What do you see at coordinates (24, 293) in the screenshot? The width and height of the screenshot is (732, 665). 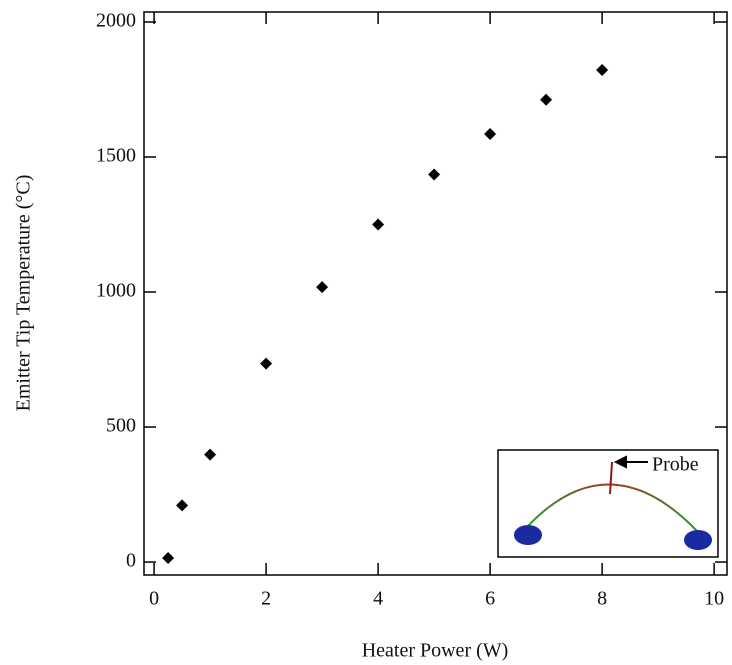 I see `y-axis-label: Emitter Tip Temperature (°C)` at bounding box center [24, 293].